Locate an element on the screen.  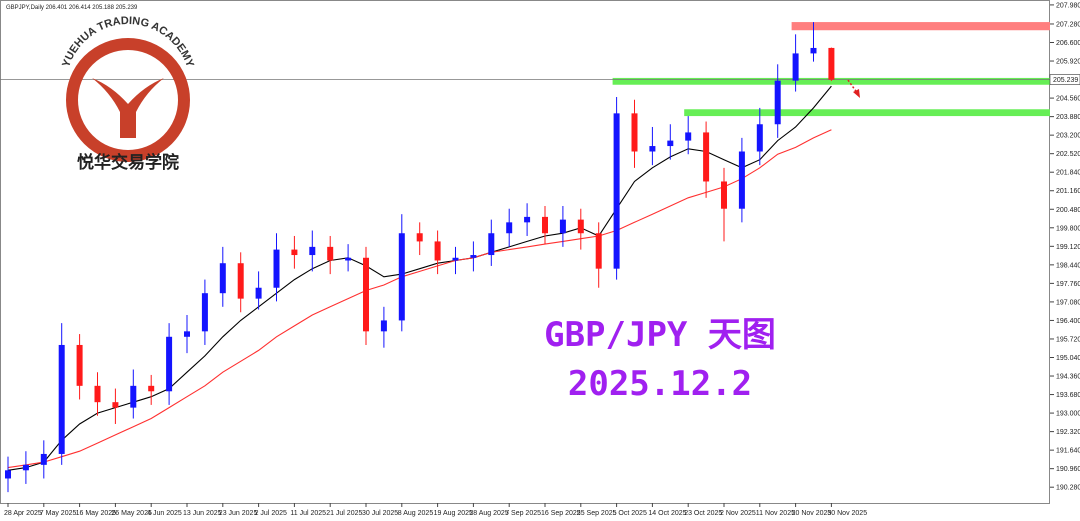
y-tick-label: 203.880 is located at coordinates (1068, 117).